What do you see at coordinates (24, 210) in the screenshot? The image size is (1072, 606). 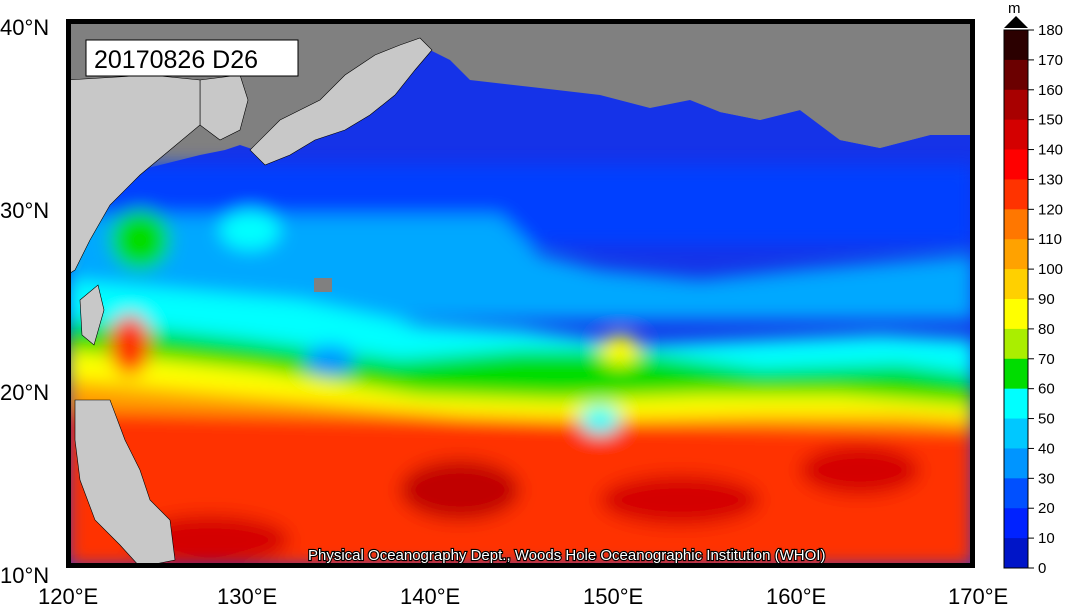 I see `lat-label-30: 30°N` at bounding box center [24, 210].